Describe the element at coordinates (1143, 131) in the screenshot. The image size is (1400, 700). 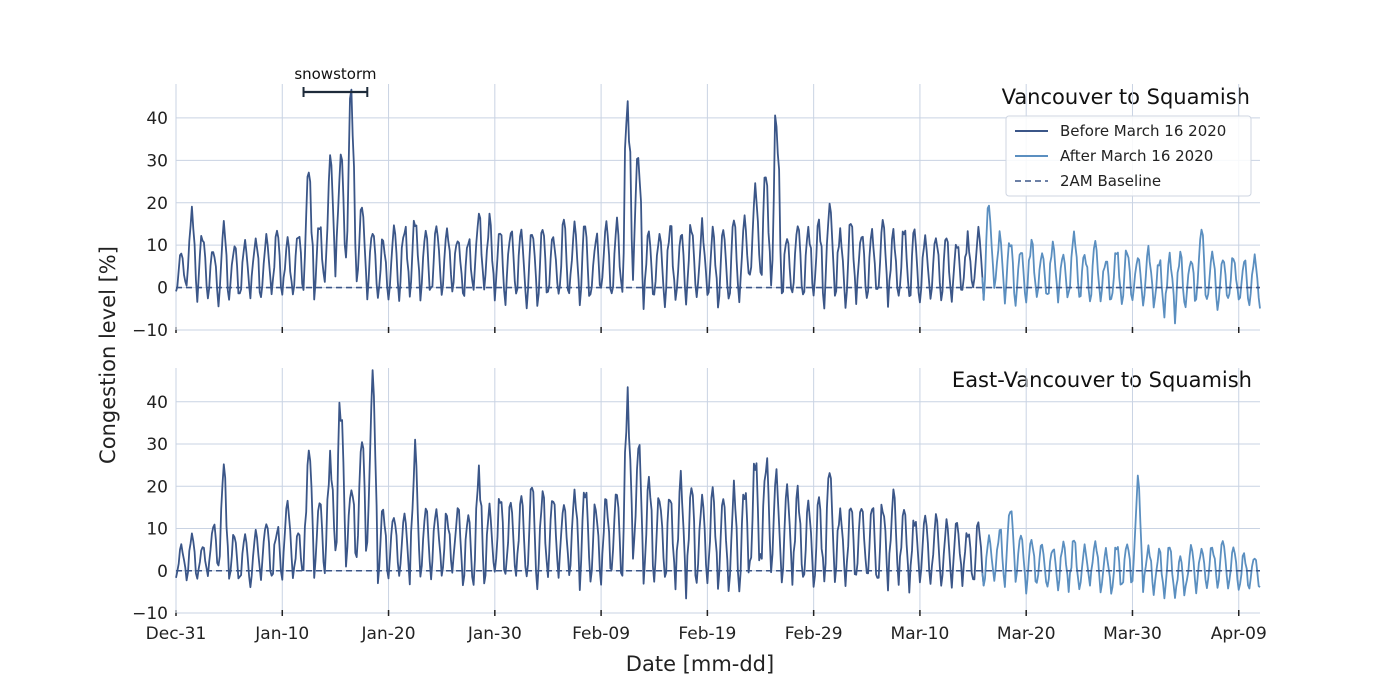
I see `legend-label-before: Before March 16 2020` at that location.